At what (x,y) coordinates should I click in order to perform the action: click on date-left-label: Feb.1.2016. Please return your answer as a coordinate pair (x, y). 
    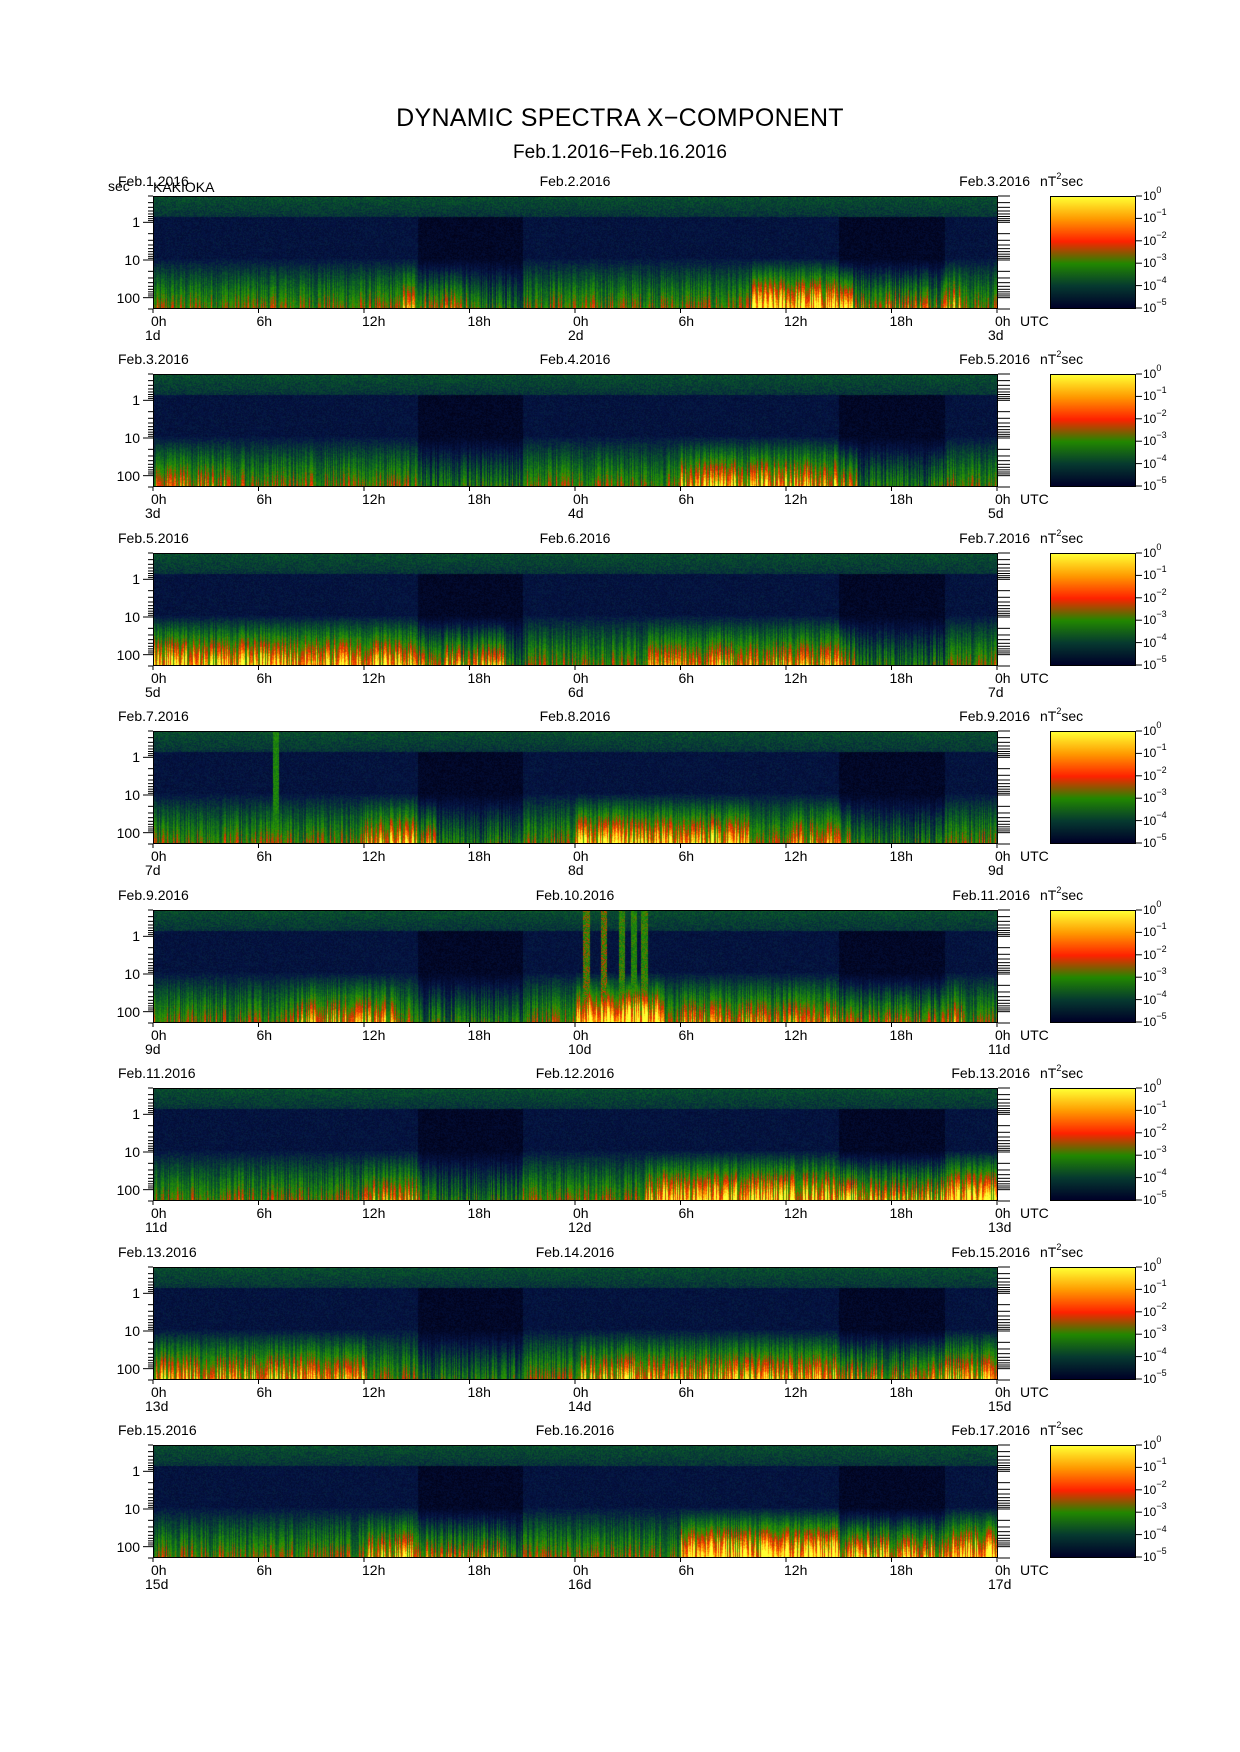
    Looking at the image, I should click on (153, 181).